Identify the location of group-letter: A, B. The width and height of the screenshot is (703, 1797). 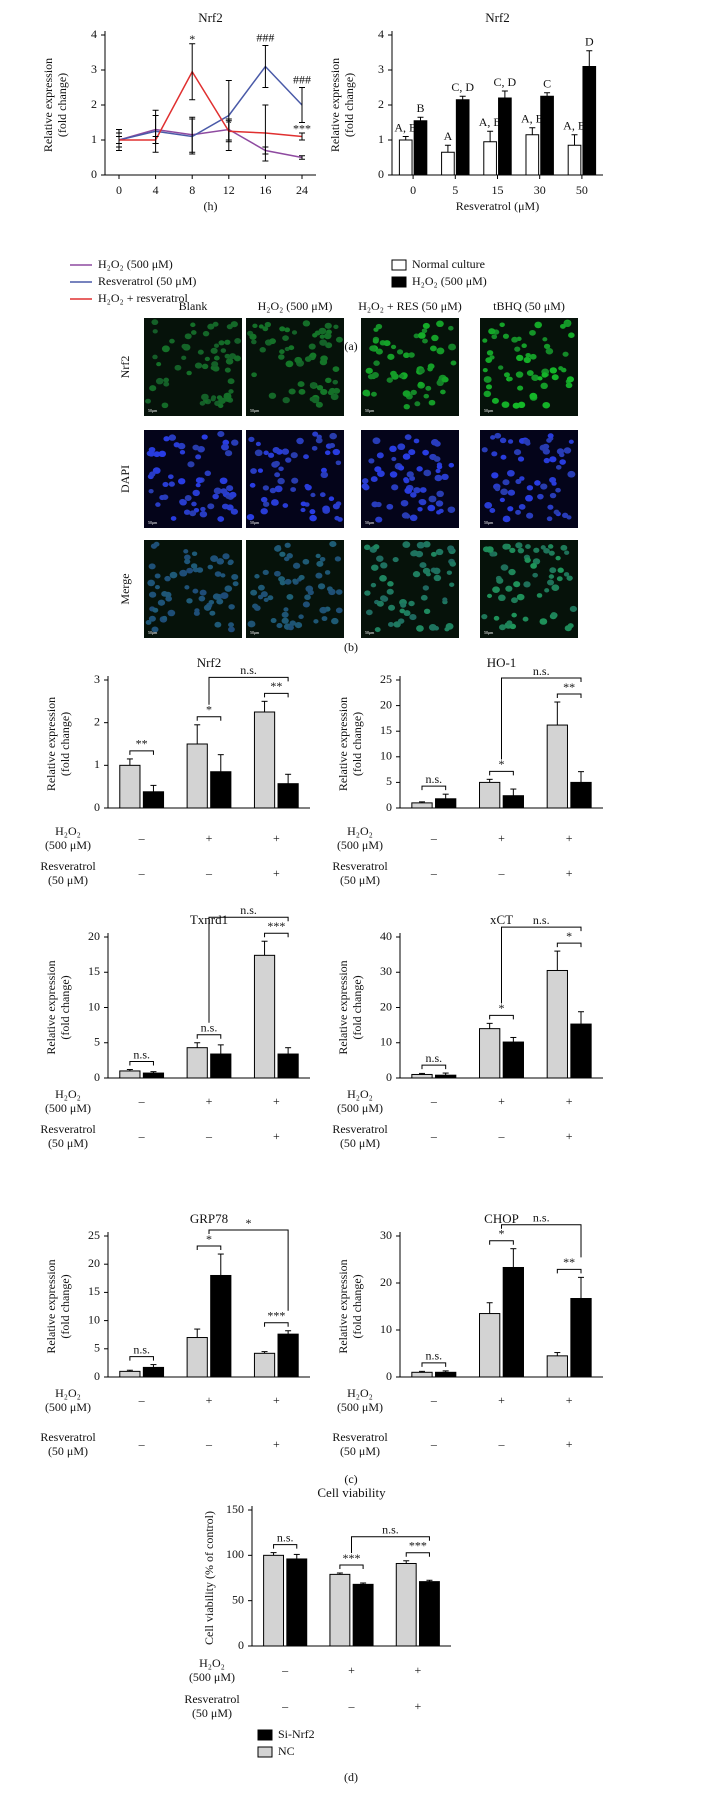
(405, 127).